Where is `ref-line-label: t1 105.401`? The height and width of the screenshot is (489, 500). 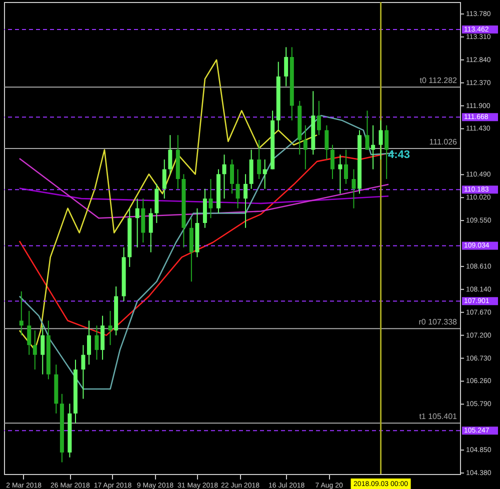
ref-line-label: t1 105.401 is located at coordinates (438, 417).